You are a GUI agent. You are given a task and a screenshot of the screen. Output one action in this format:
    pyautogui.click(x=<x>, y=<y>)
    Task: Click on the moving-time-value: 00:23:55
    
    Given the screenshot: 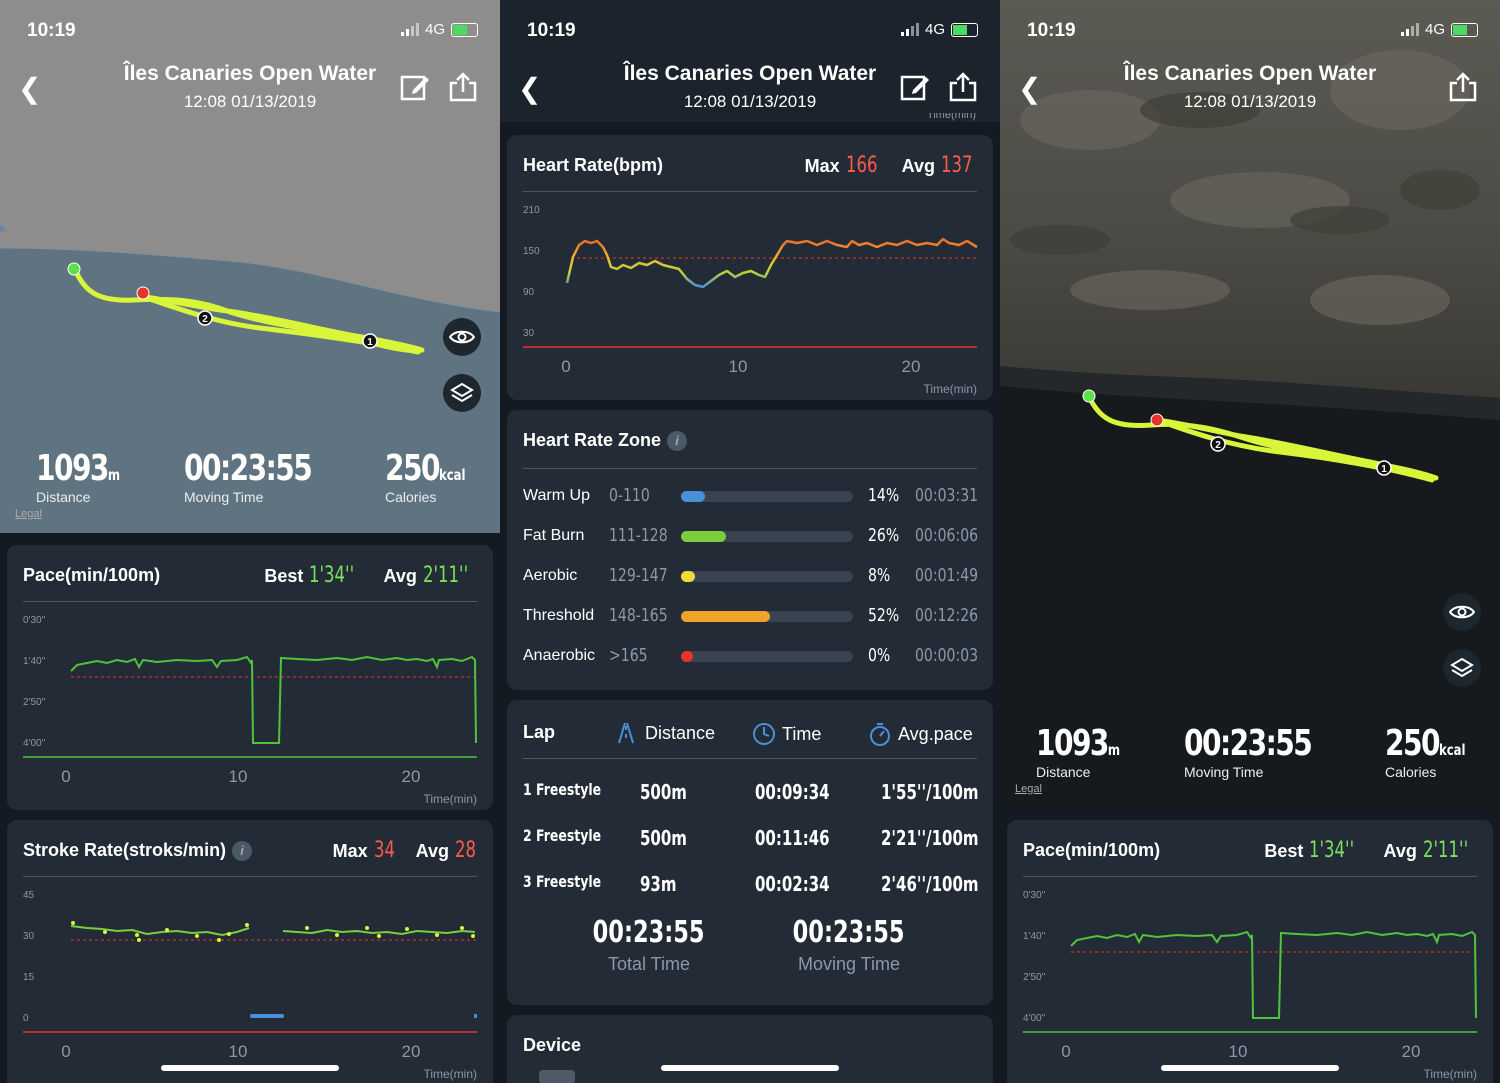 What is the action you would take?
    pyautogui.click(x=248, y=468)
    